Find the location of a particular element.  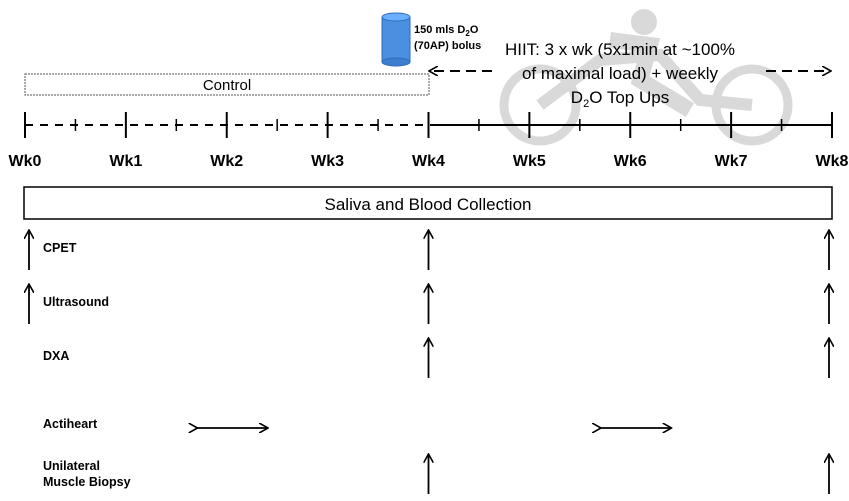

week-labels: Wk0 Wk1 Wk2 Wk3 Wk4 Wk5 Wk6 Wk7 Wk8 is located at coordinates (429, 161).